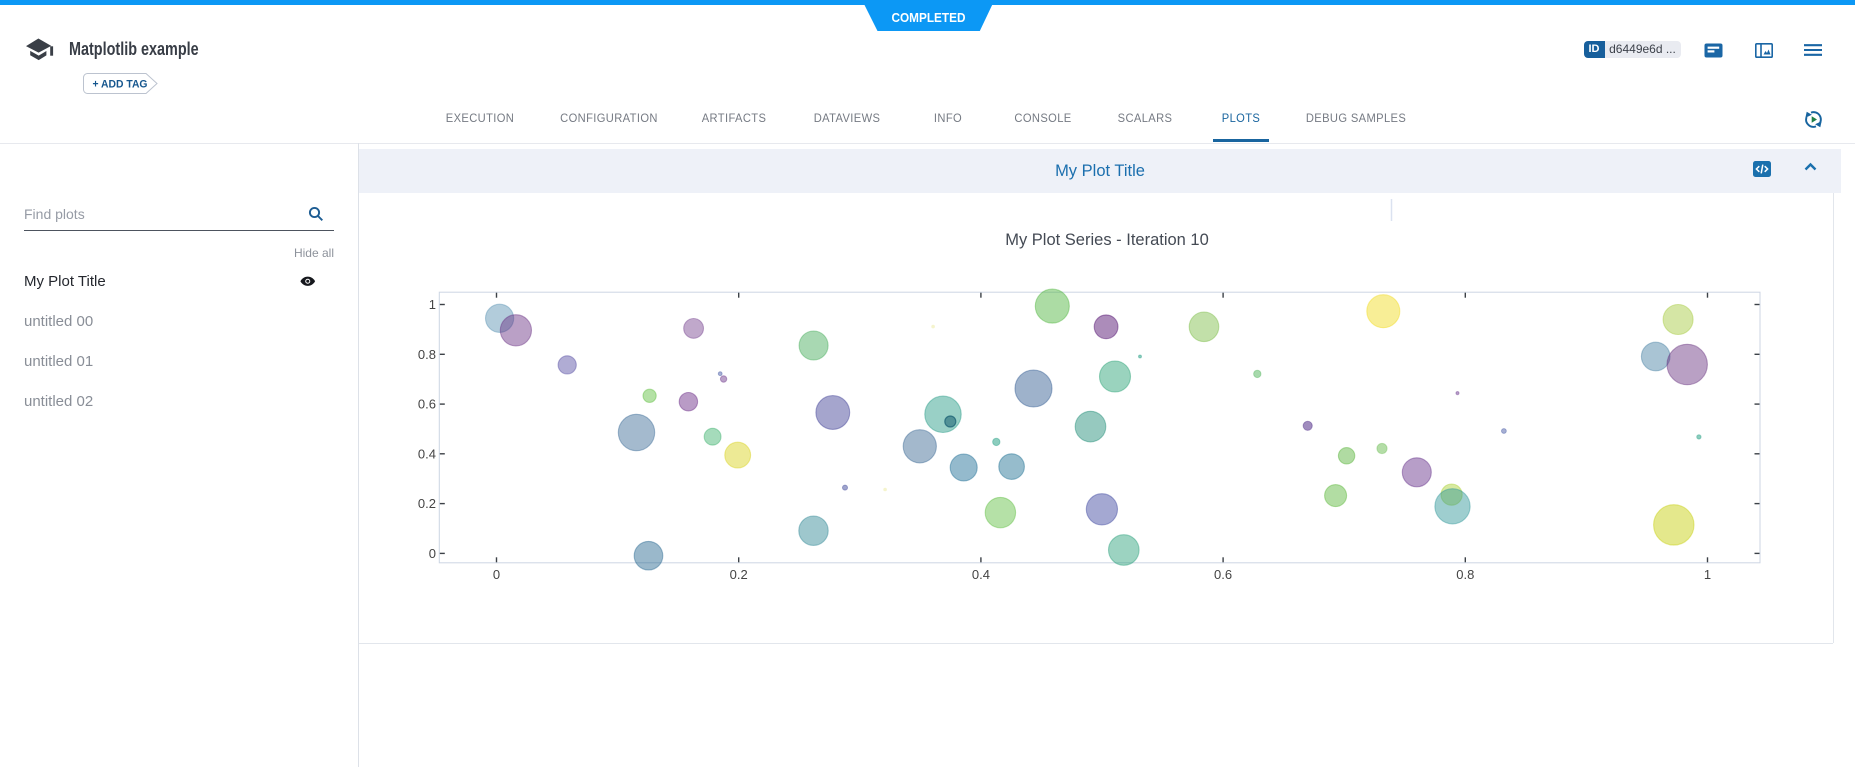  I want to click on svg-text: + ADD TAG, so click(120, 84).